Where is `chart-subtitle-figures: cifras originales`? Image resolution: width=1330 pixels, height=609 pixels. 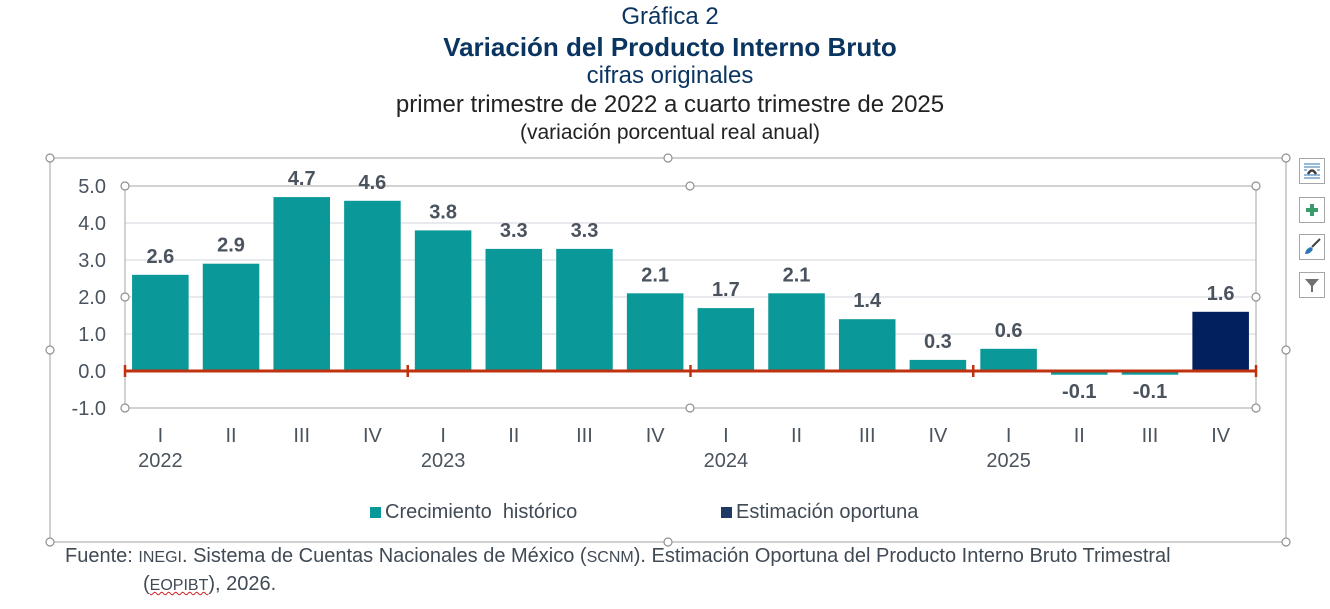 chart-subtitle-figures: cifras originales is located at coordinates (670, 75).